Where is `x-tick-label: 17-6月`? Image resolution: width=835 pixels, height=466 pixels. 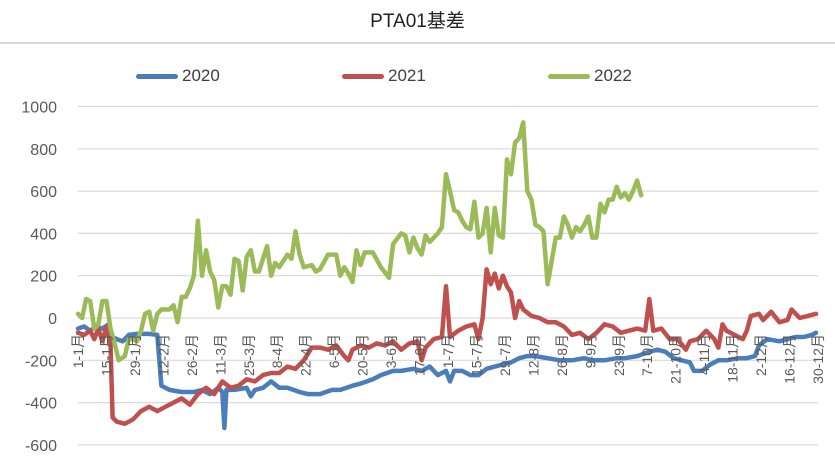
x-tick-label: 17-6月 is located at coordinates (420, 355).